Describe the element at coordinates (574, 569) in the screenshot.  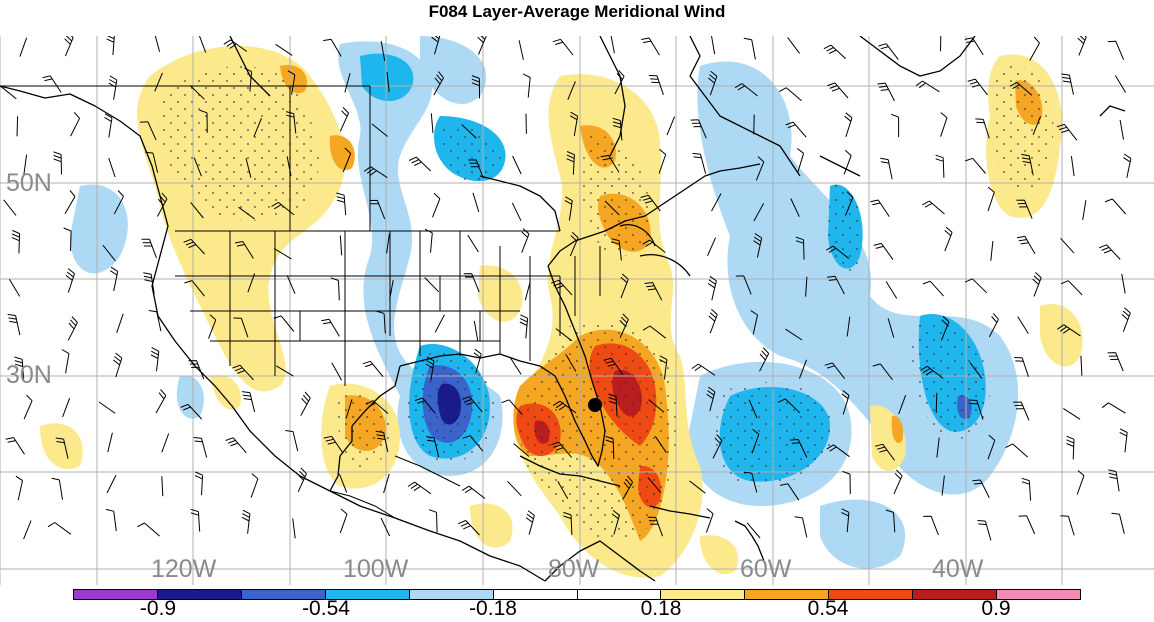
I see `lon-label-80w: 80W` at that location.